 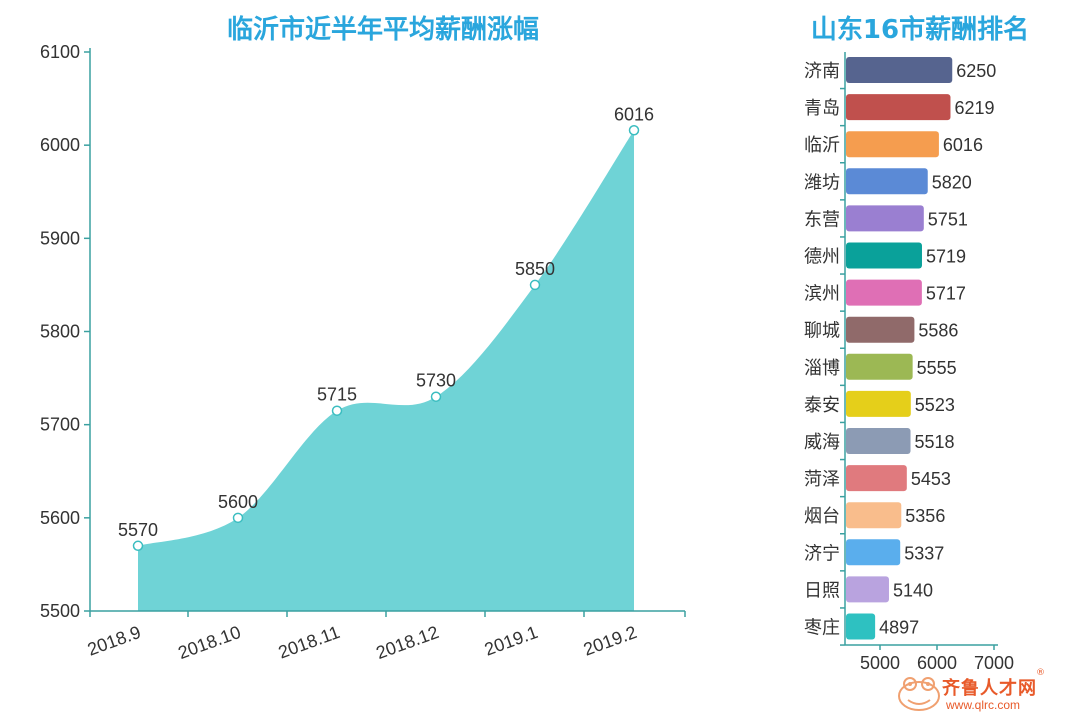 What do you see at coordinates (822, 257) in the screenshot?
I see `bar-category-label: 德州` at bounding box center [822, 257].